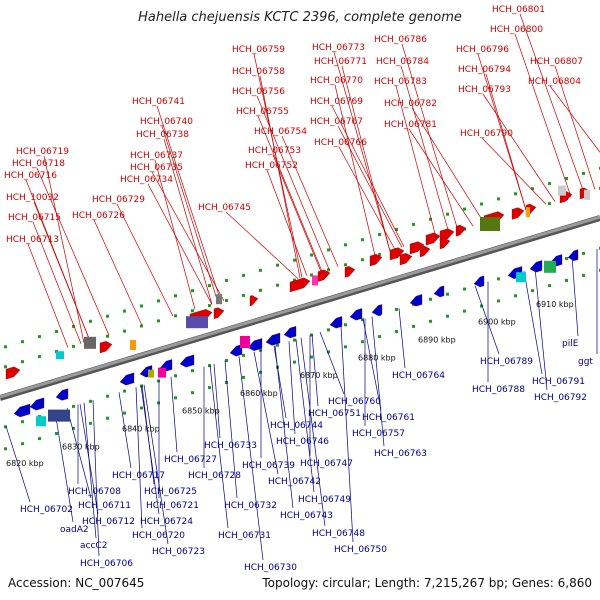  Describe the element at coordinates (32, 240) in the screenshot. I see `gene-label-top: HCH_06713` at that location.